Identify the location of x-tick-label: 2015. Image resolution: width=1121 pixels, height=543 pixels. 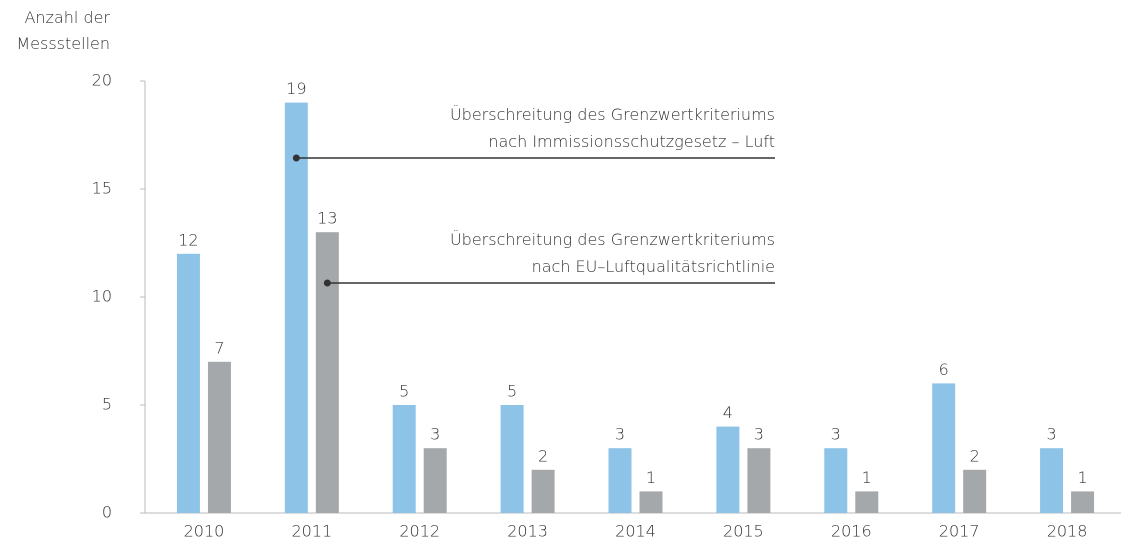
(743, 531).